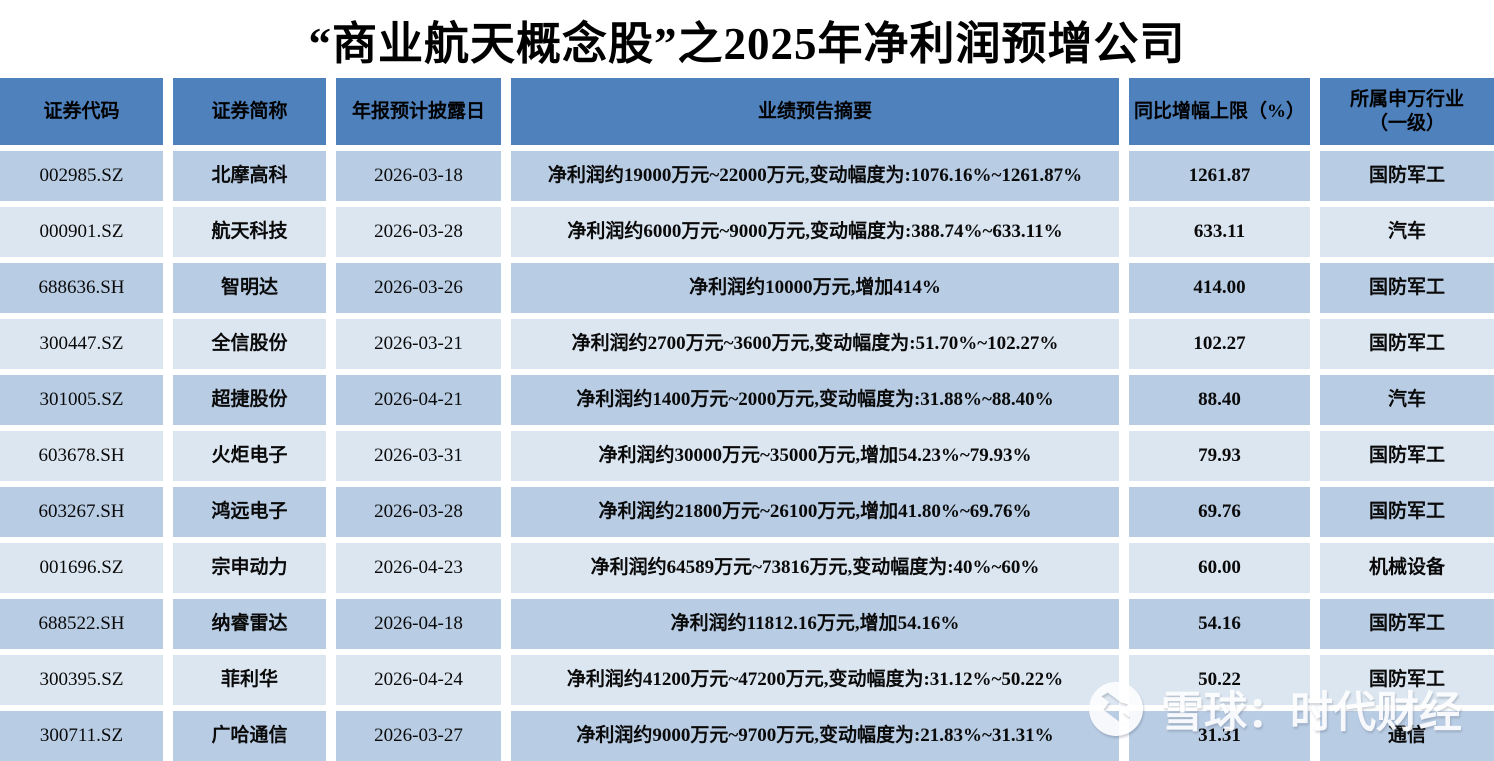 This screenshot has height=761, width=1494. What do you see at coordinates (1407, 111) in the screenshot?
I see `column-header-industry: 所属申万行业（一级）` at bounding box center [1407, 111].